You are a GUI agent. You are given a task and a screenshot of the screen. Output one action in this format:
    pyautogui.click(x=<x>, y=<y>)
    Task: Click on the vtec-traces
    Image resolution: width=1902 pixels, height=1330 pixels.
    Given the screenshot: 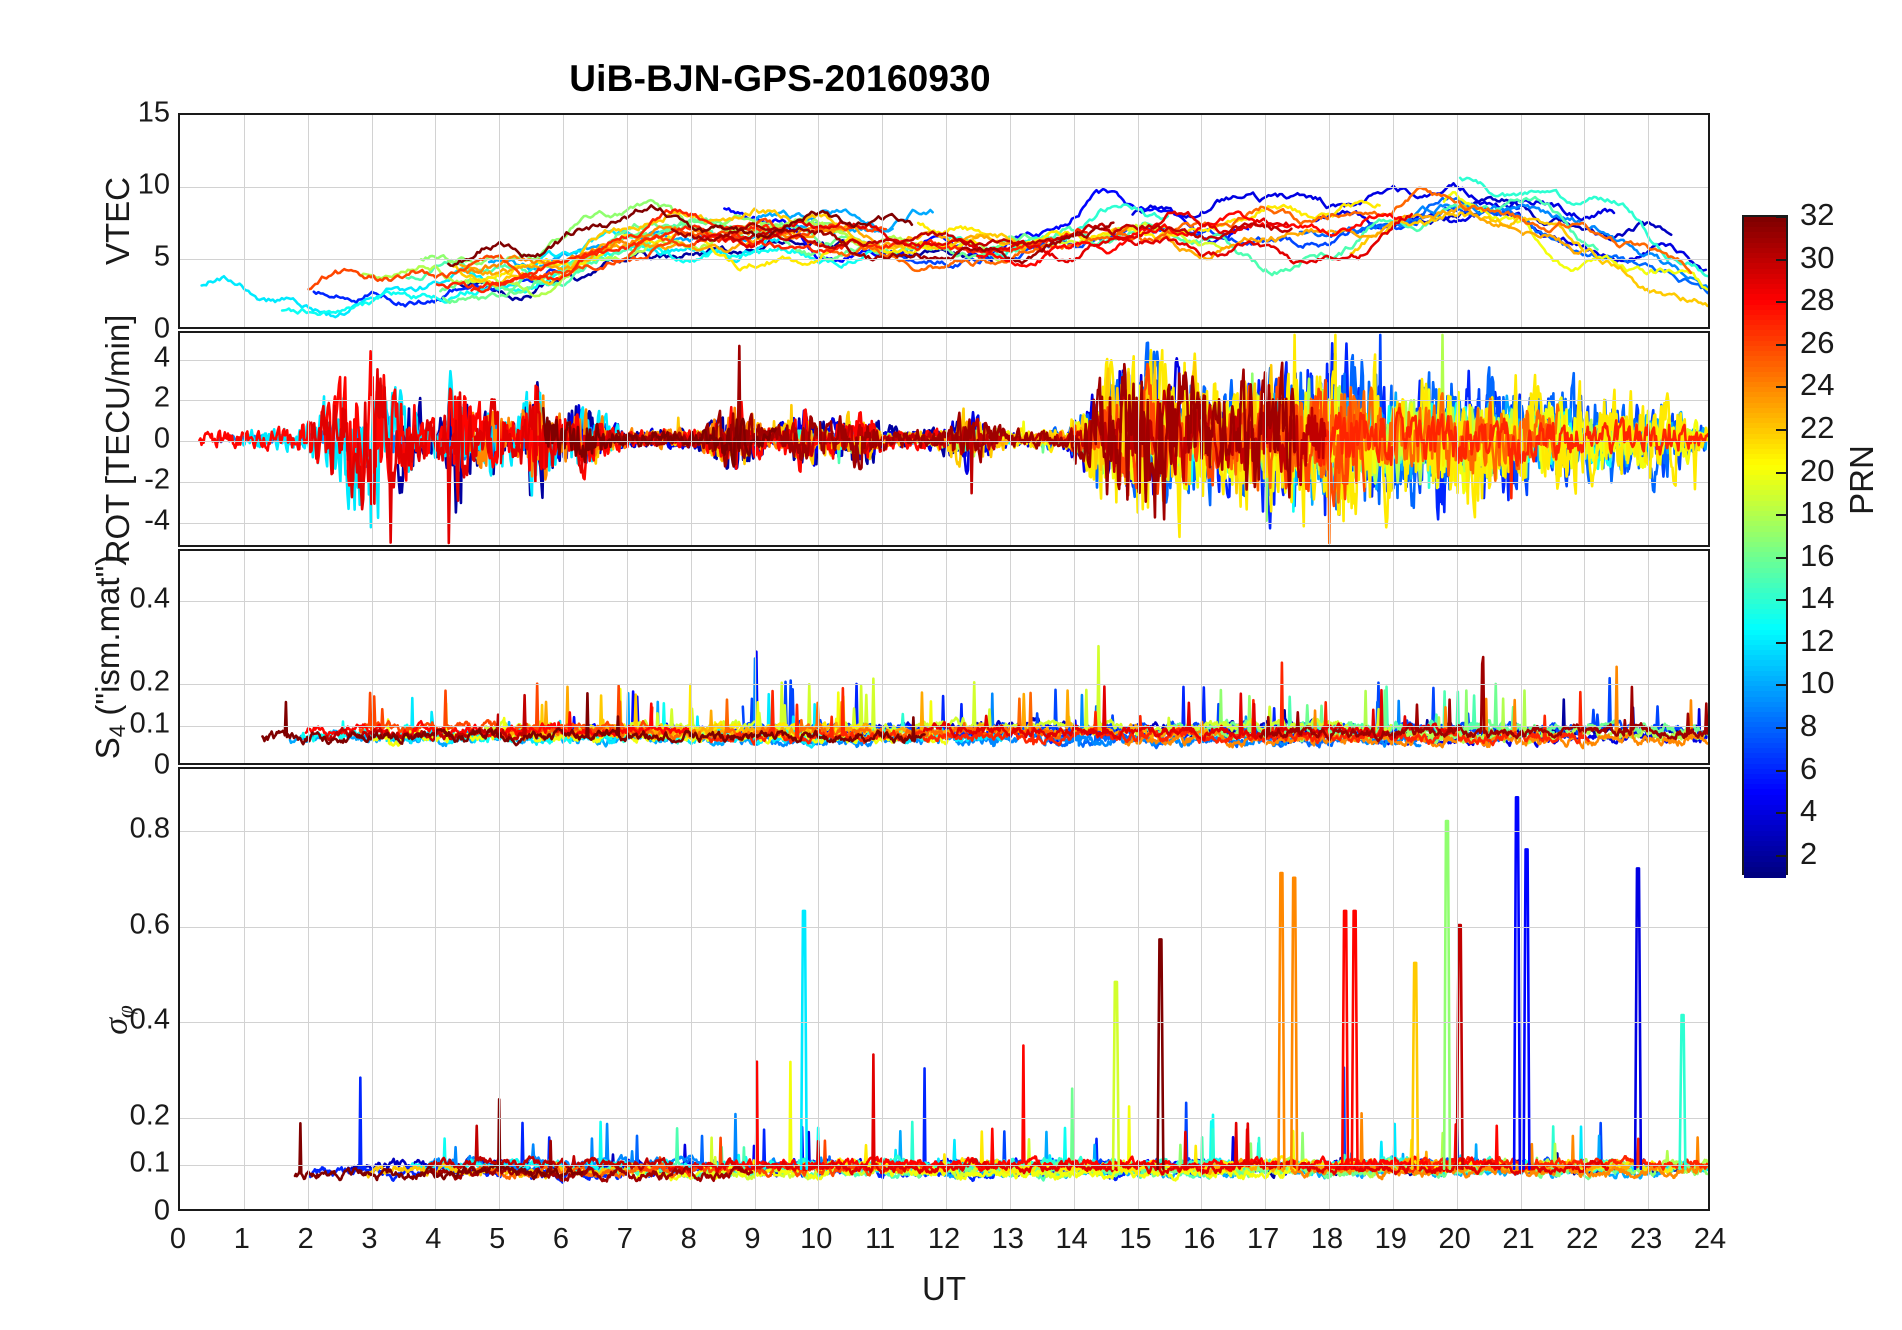 What is the action you would take?
    pyautogui.click(x=954, y=247)
    